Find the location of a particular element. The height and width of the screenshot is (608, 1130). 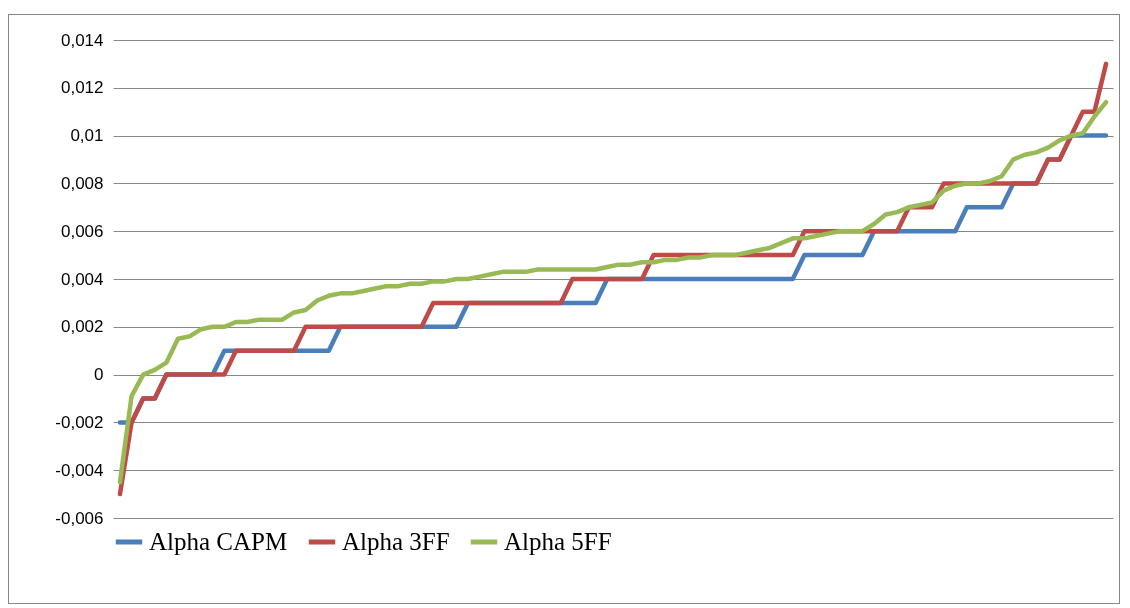

y-tick-label: 0 is located at coordinates (99, 375).